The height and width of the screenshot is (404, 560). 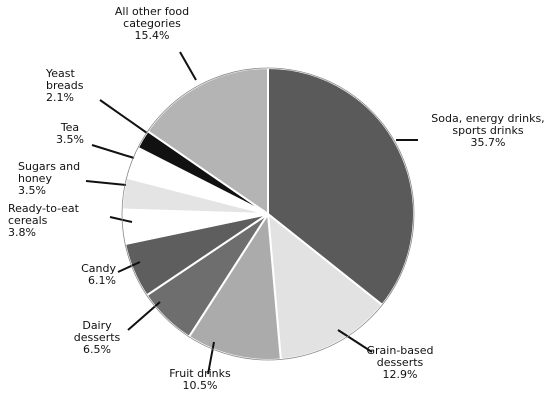 I want to click on slice-label: Dairy desserts 6.5%, so click(x=97, y=338).